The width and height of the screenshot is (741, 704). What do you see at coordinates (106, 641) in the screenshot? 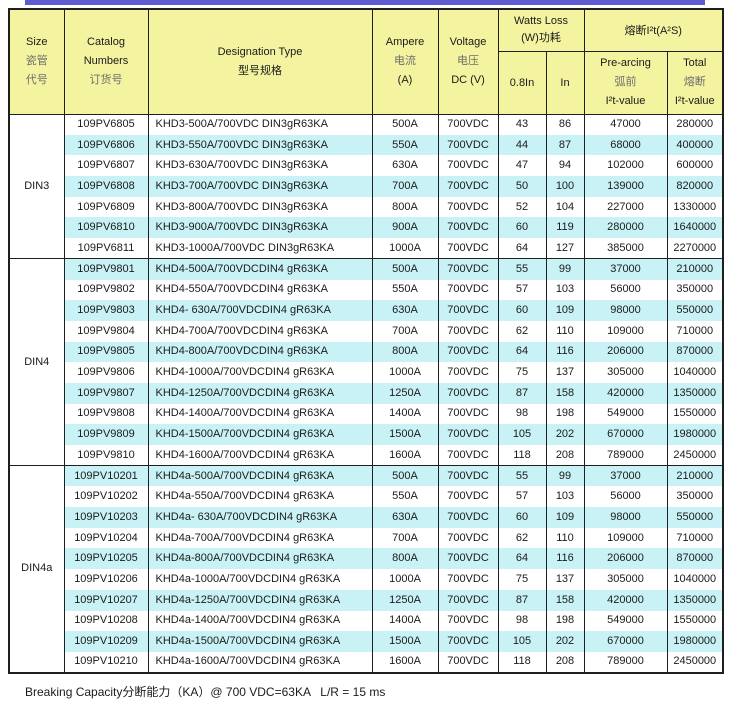
I see `catalog-cell: 109PV10209` at bounding box center [106, 641].